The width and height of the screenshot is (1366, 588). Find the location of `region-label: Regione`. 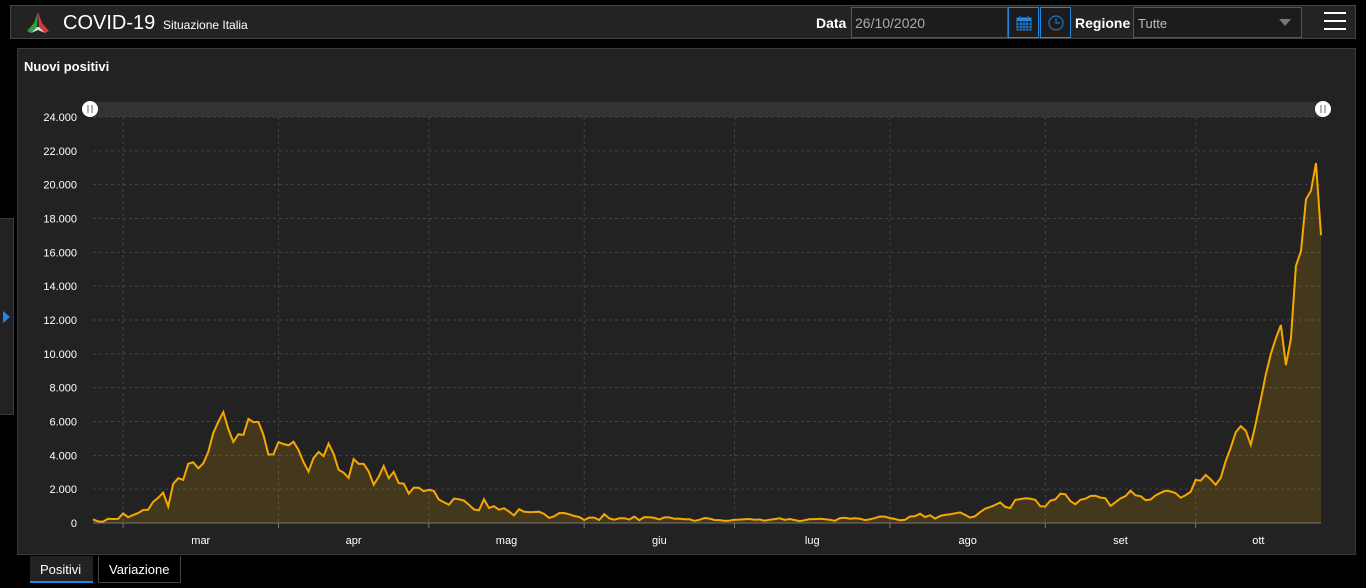

region-label: Regione is located at coordinates (1103, 23).